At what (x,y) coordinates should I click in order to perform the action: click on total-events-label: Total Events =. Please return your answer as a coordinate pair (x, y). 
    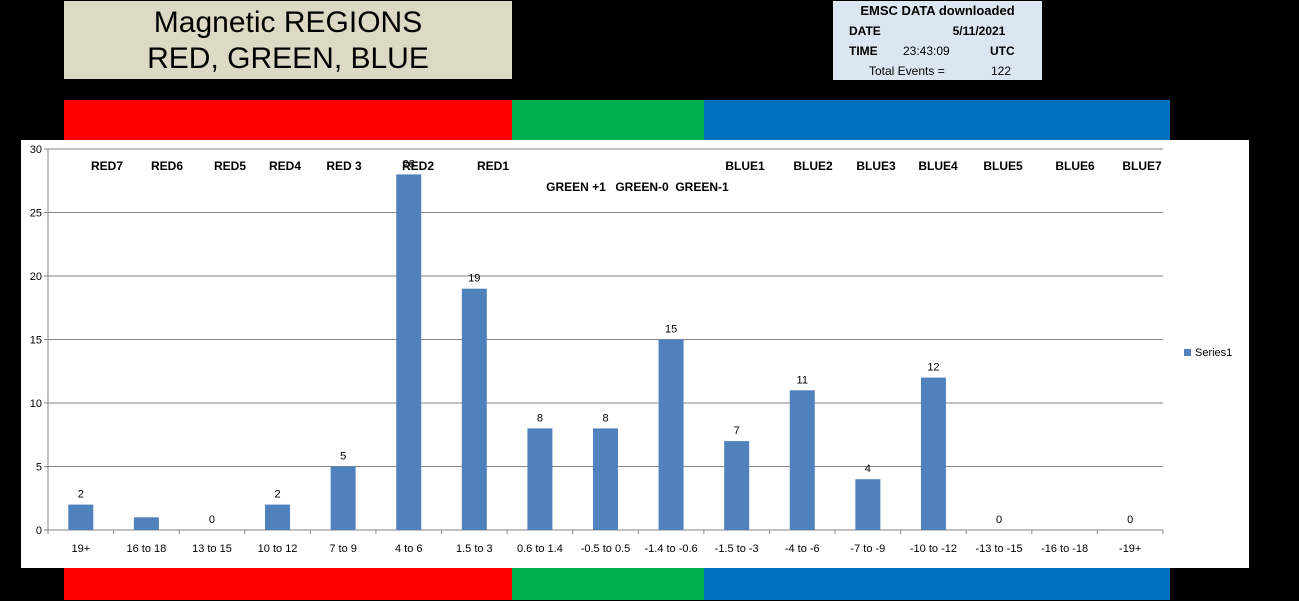
    Looking at the image, I should click on (907, 71).